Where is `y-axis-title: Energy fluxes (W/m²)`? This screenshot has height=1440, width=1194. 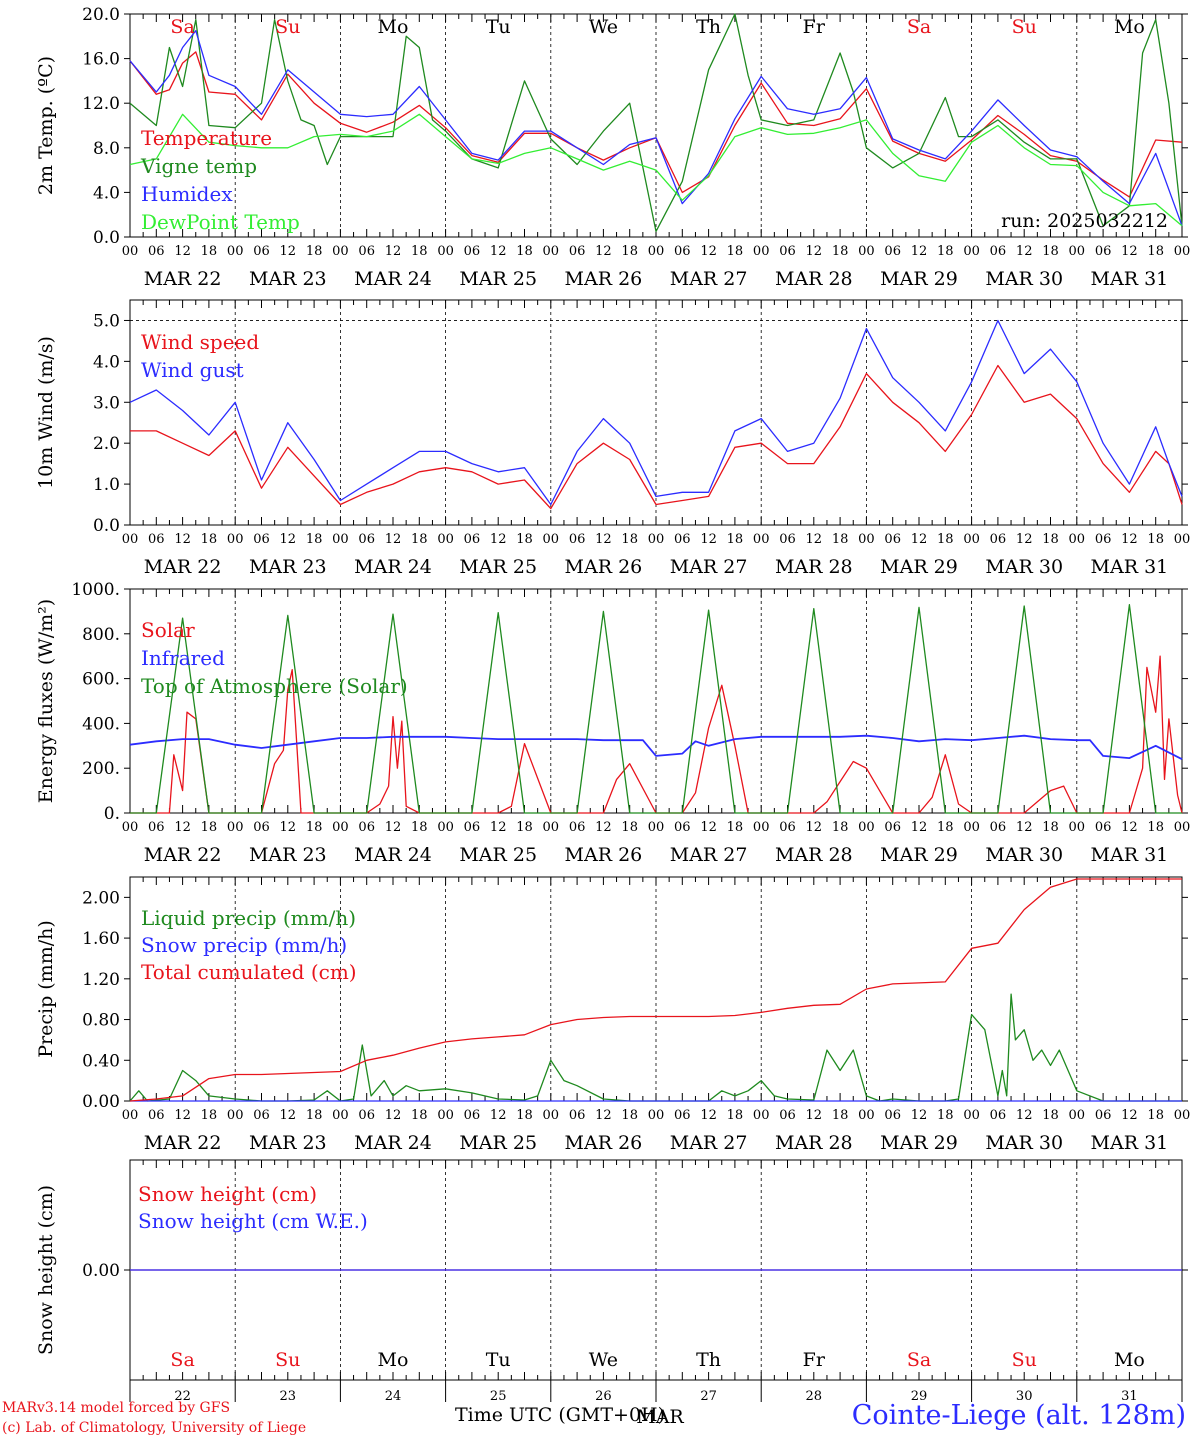
y-axis-title: Energy fluxes (W/m²) is located at coordinates (46, 701).